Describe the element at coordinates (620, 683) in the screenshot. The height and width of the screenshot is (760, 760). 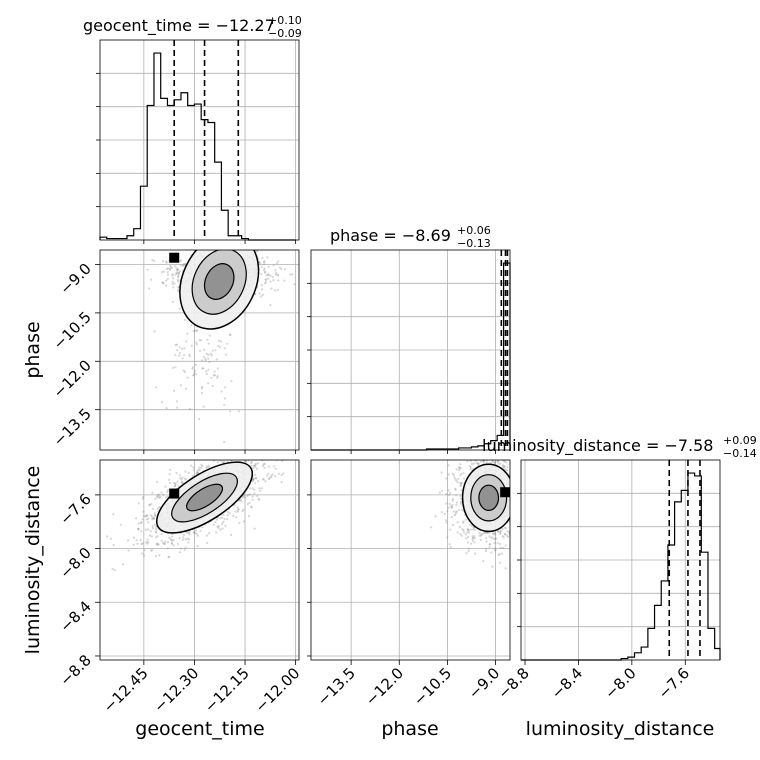
I see `xtick-label-luminosity-distance-2: −8.0` at that location.